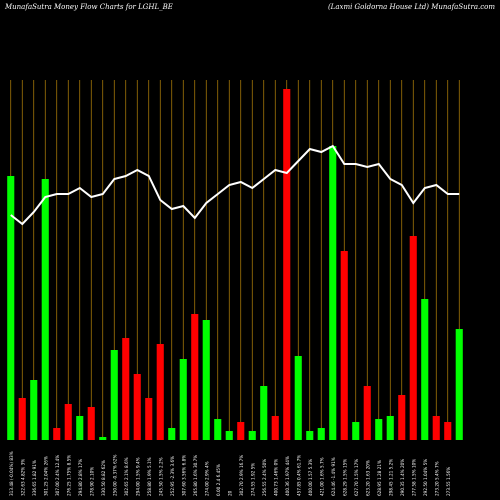  I want to click on x-tick-label: 290.35 1.4% 20%, so click(402, 477).